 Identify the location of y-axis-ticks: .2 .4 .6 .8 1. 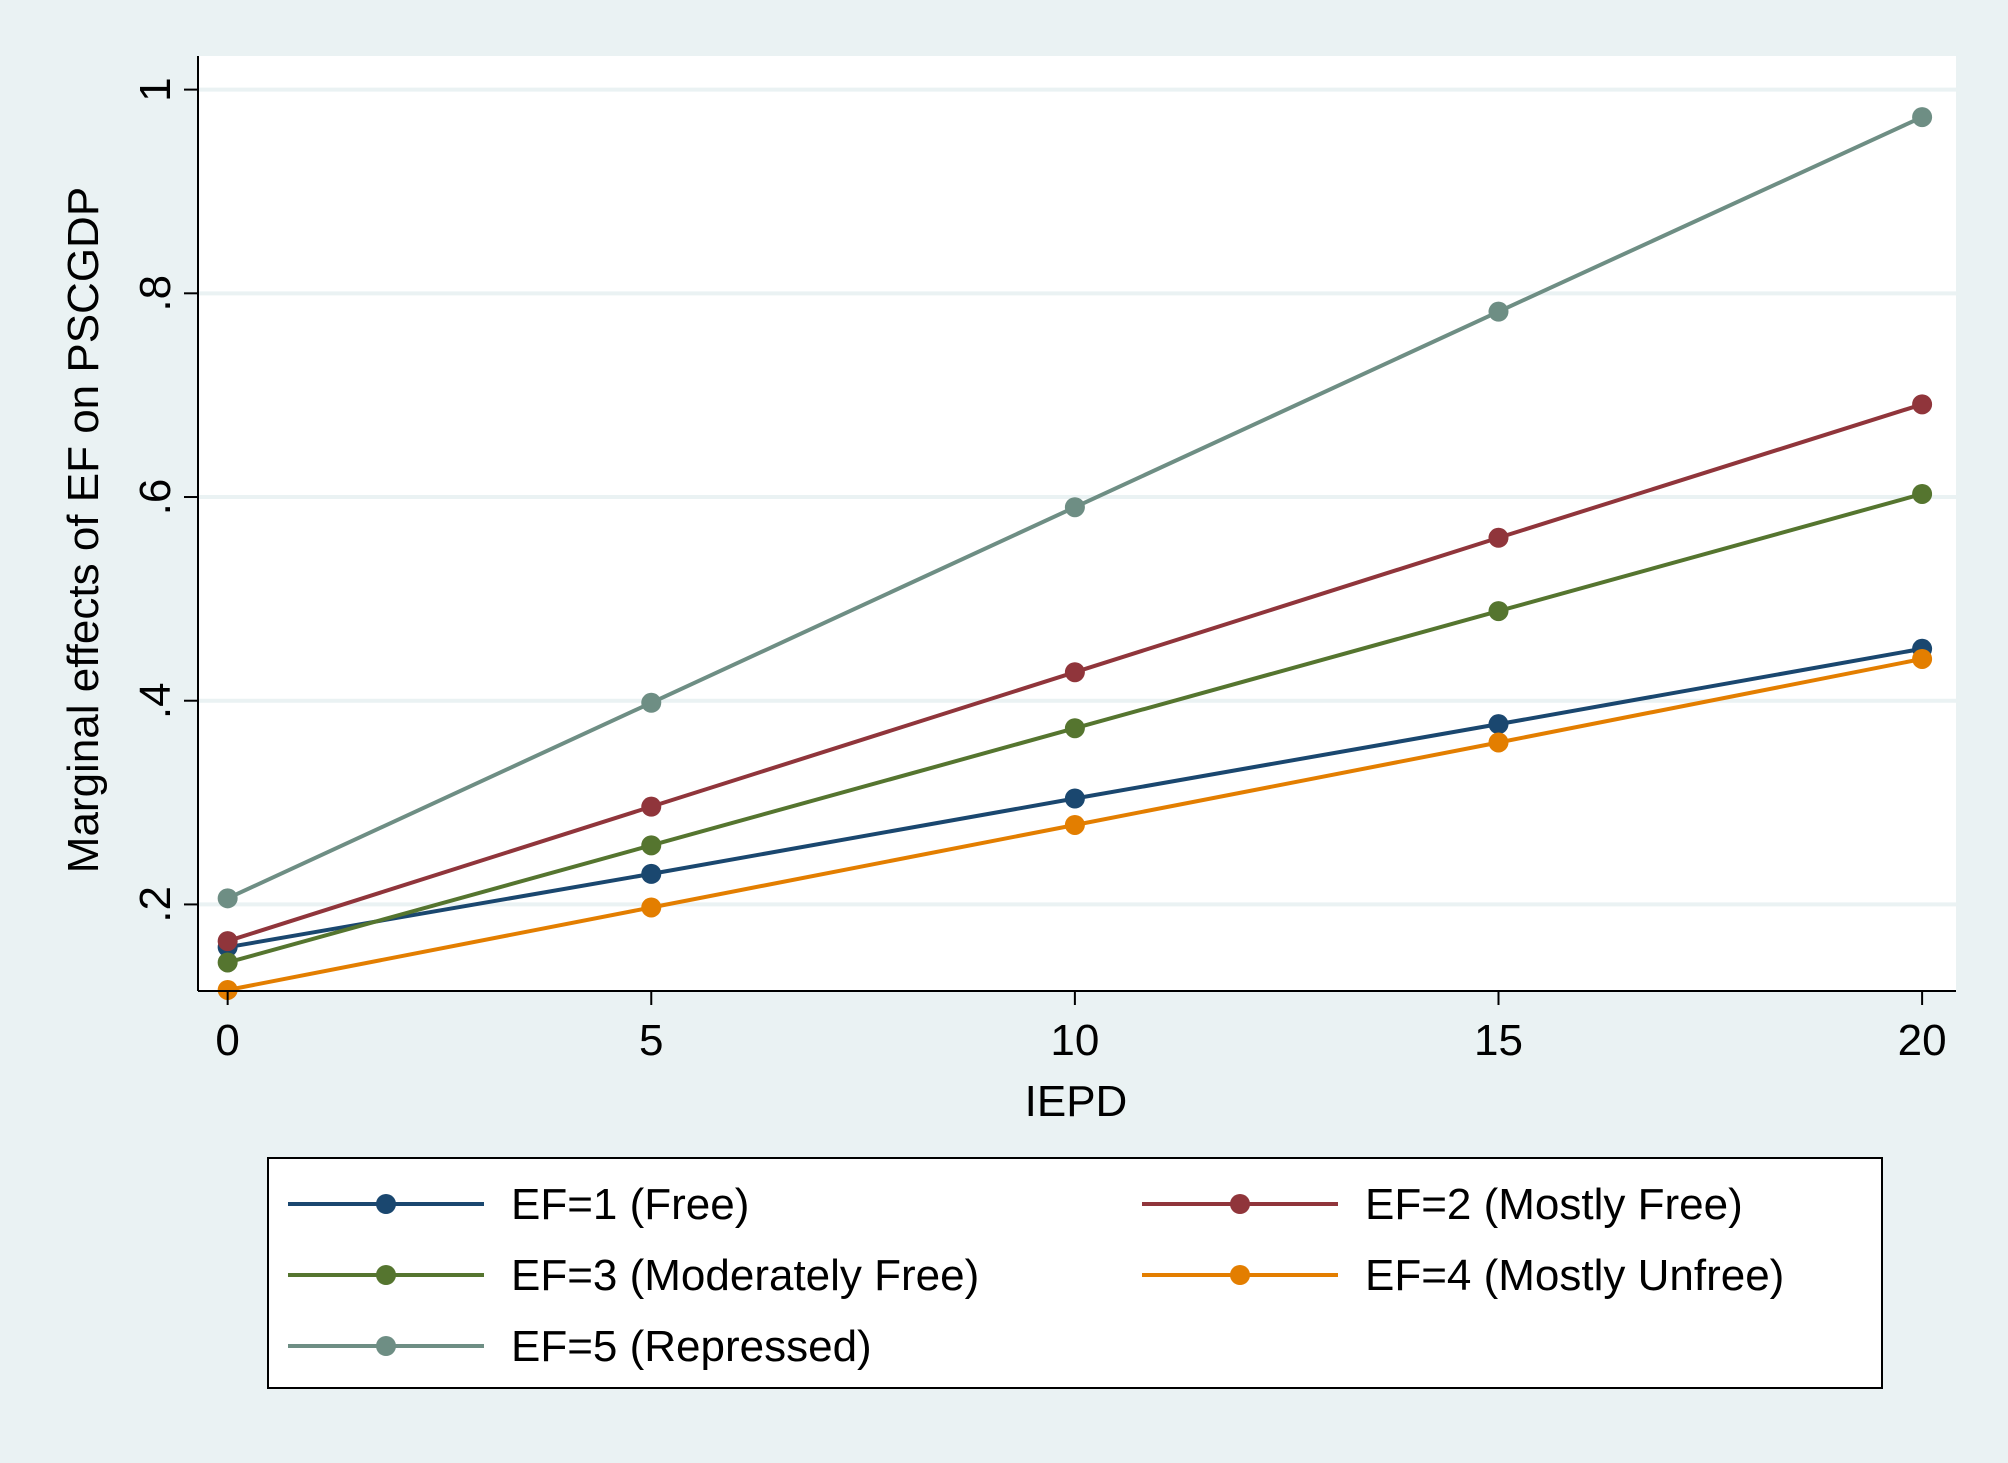
(164, 500).